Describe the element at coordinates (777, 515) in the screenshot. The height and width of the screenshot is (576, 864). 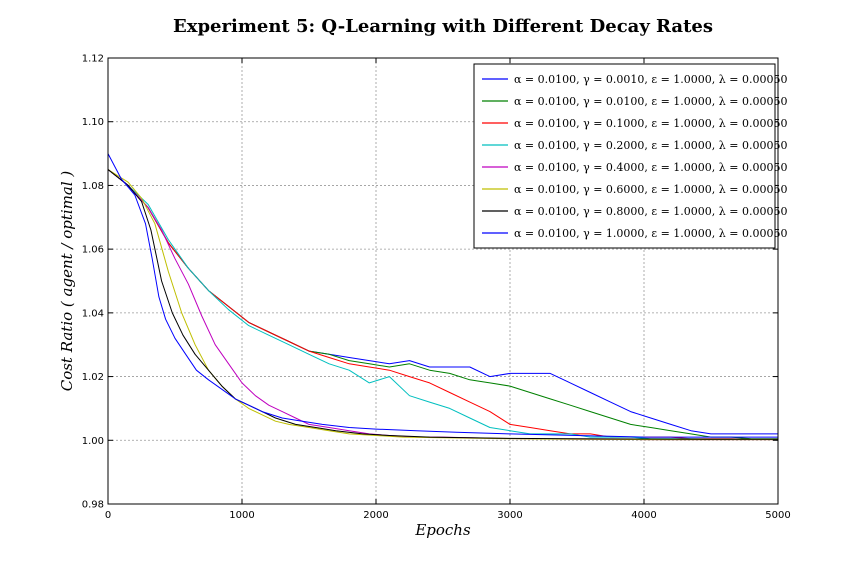
I see `x-tick-label: 5000` at that location.